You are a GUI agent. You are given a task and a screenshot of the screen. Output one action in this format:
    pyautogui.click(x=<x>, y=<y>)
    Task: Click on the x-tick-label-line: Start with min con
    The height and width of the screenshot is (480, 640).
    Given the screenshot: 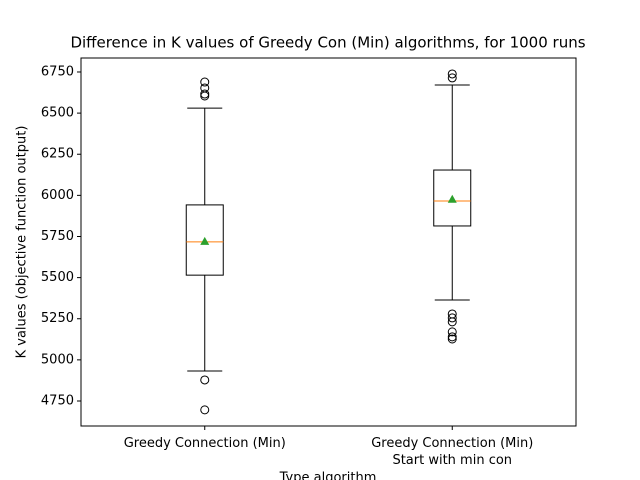 What is the action you would take?
    pyautogui.click(x=452, y=460)
    